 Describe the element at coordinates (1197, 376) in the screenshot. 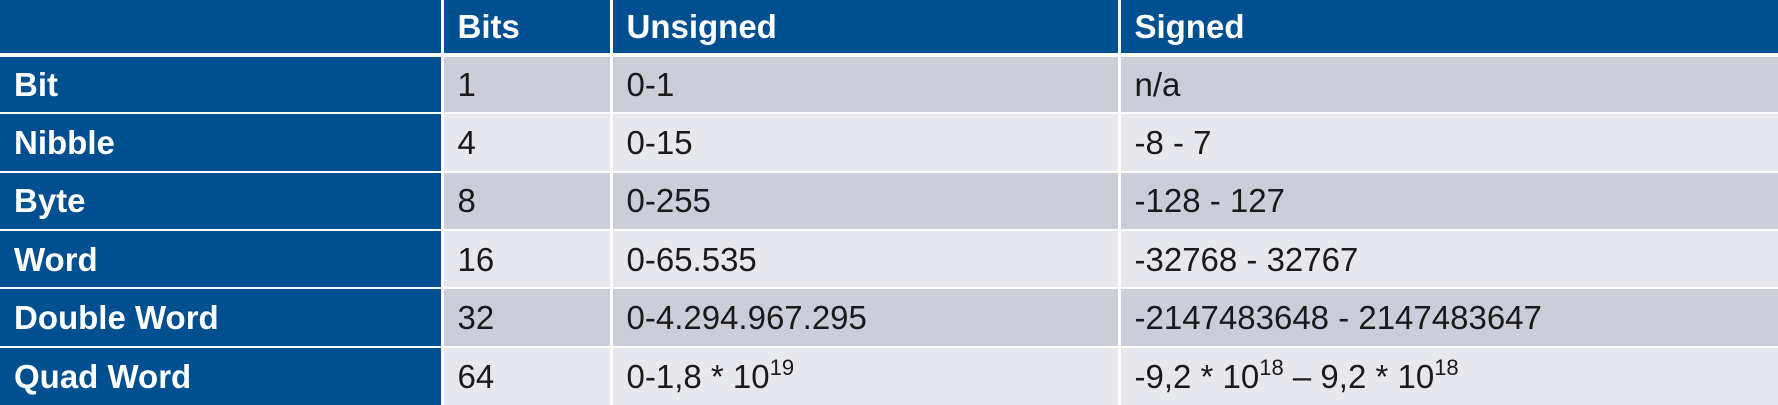

I see `signed-lower-mantissa: -9,2 * 10` at that location.